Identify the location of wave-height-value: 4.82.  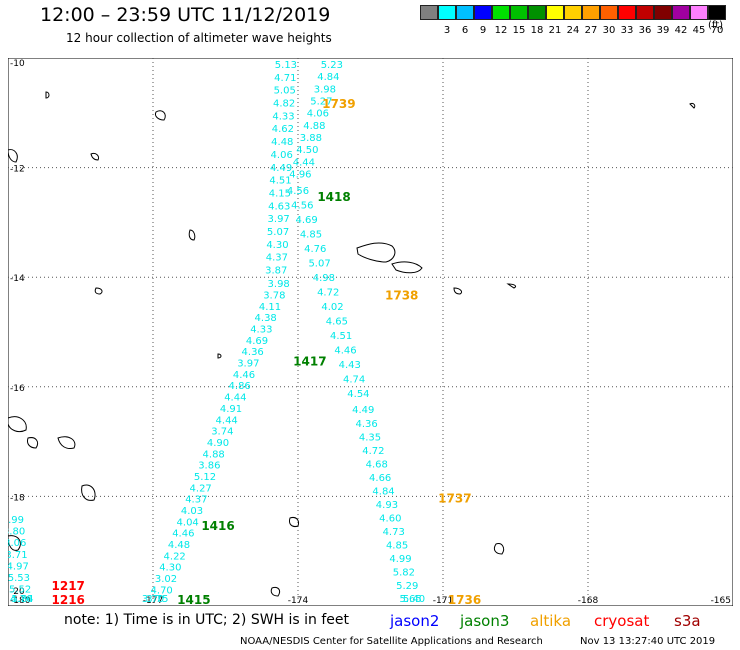
(284, 104).